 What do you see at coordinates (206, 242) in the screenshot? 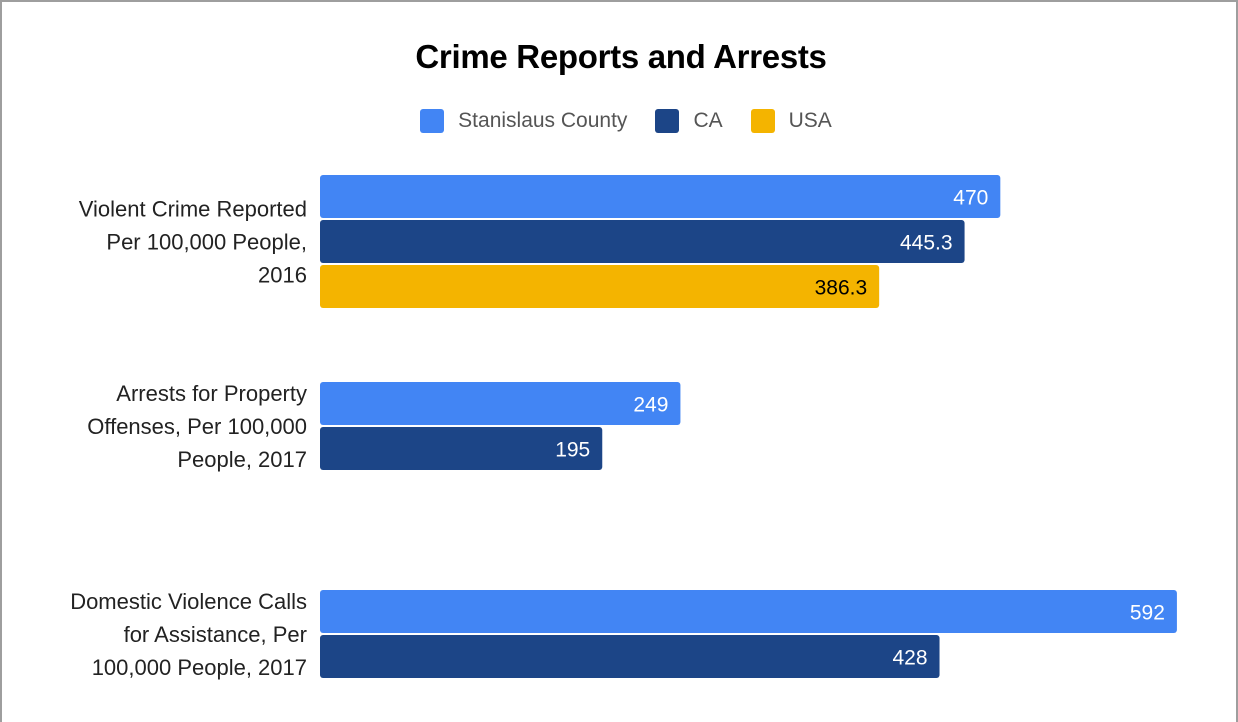
I see `category-label-line: Per 100,000 People,` at bounding box center [206, 242].